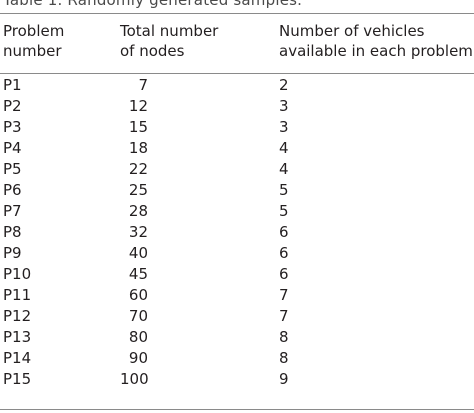 This screenshot has width=474, height=413. I want to click on cell-nodes: 45, so click(138, 274).